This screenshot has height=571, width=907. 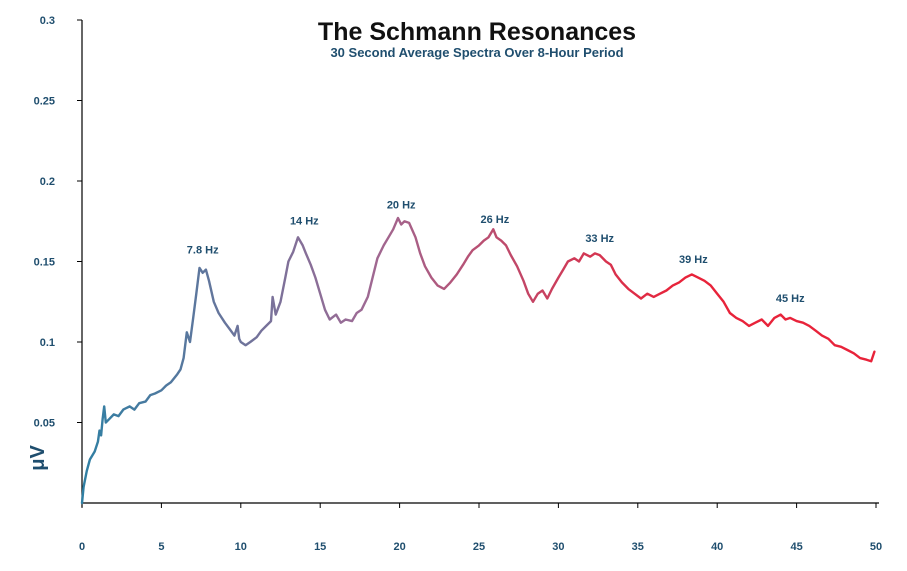 I want to click on peak-label: 14 Hz, so click(x=304, y=221).